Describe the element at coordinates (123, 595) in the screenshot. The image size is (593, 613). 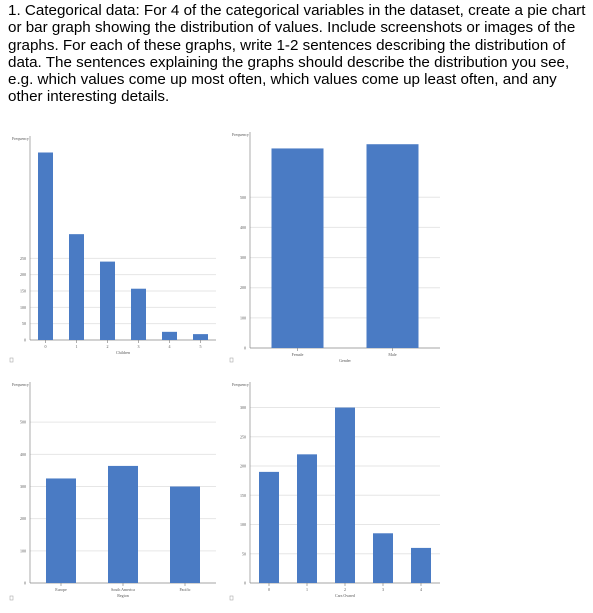
I see `x-axis-label: Region` at that location.